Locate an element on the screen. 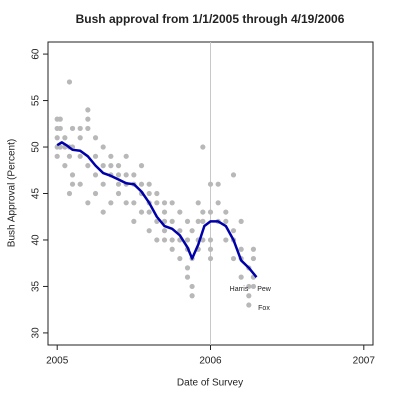 This screenshot has height=400, width=400. y-tick-label: 60 is located at coordinates (36, 54).